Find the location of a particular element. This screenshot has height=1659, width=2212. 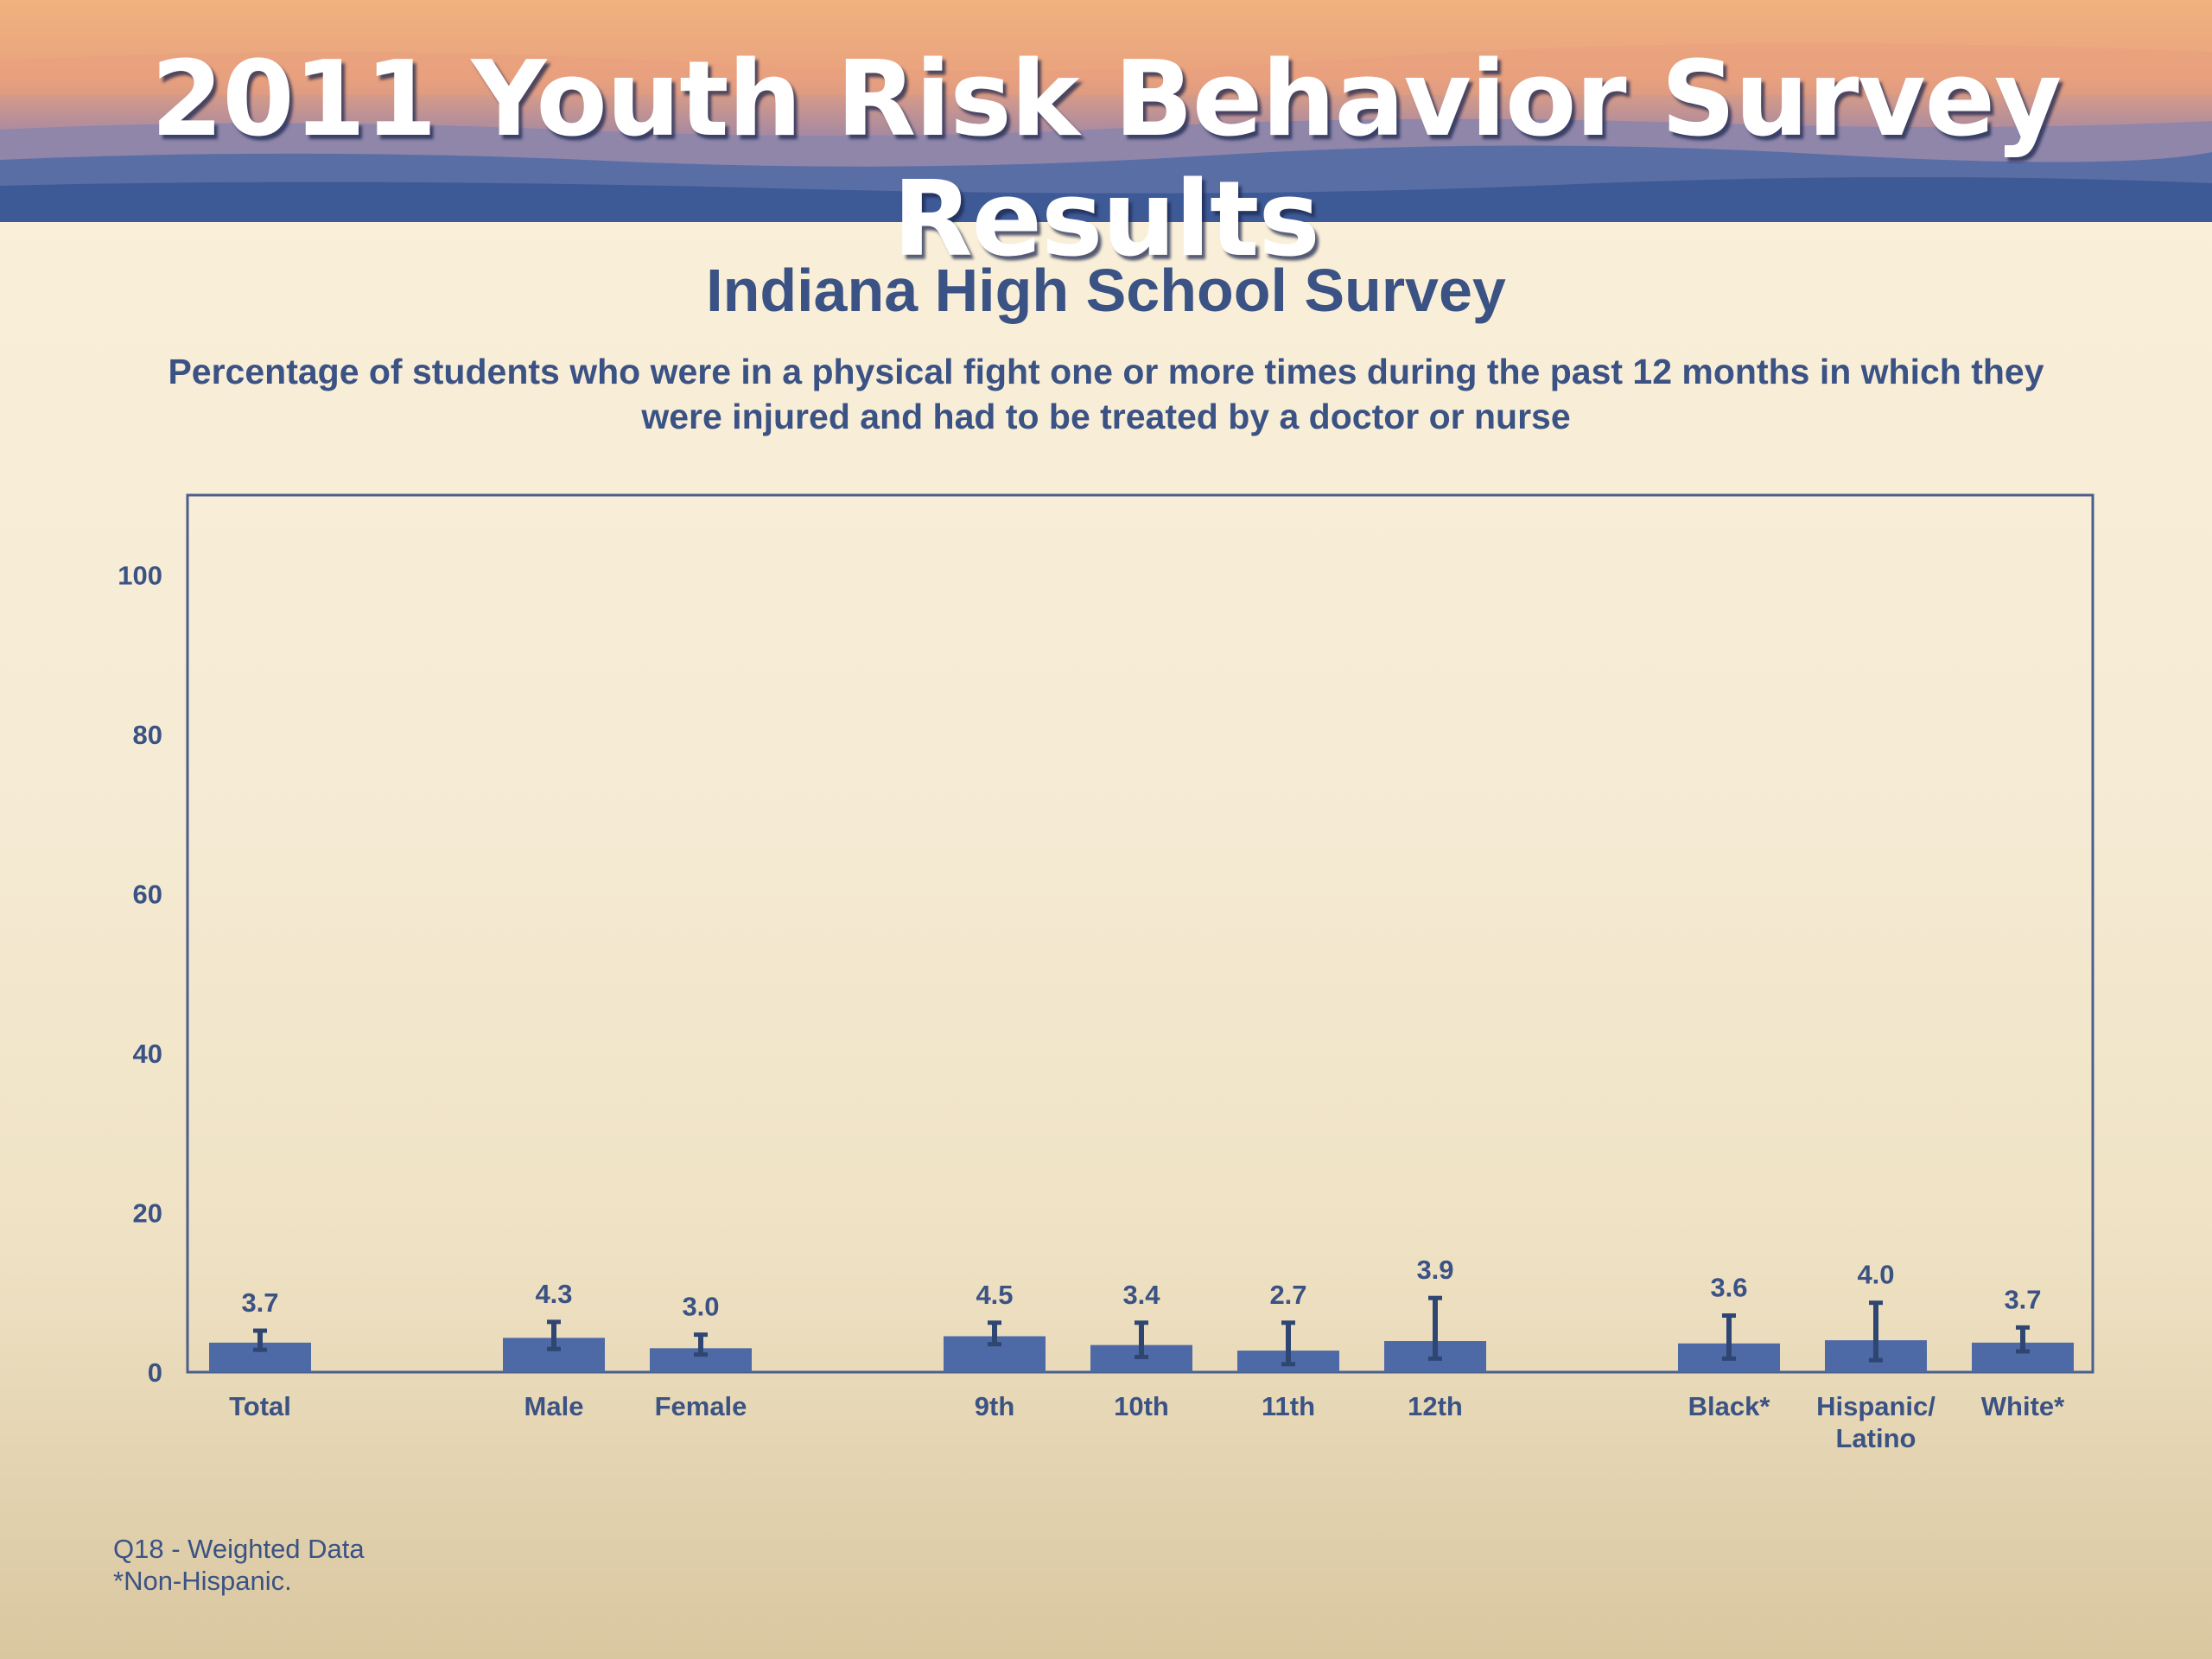

x-tick-label: 11th is located at coordinates (1288, 1406).